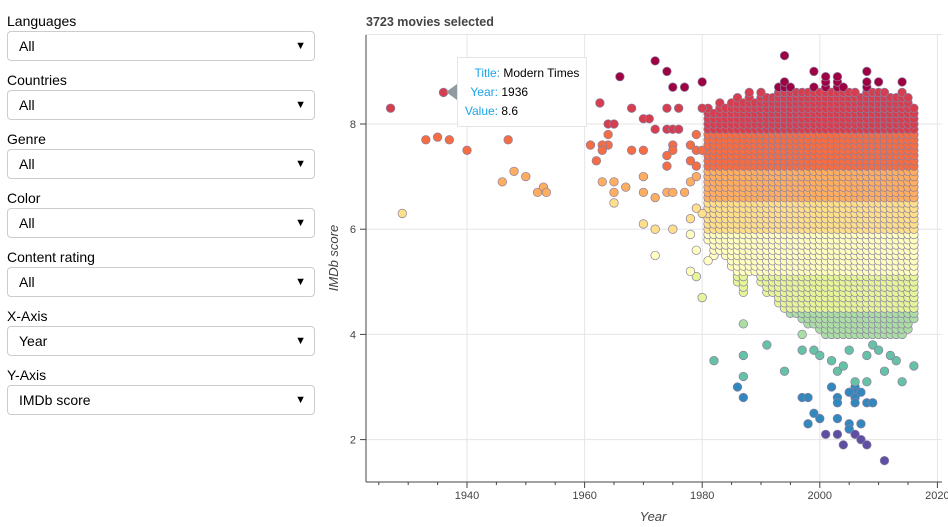 This screenshot has height=527, width=948. What do you see at coordinates (161, 282) in the screenshot?
I see `content-rating-select: All ▼` at bounding box center [161, 282].